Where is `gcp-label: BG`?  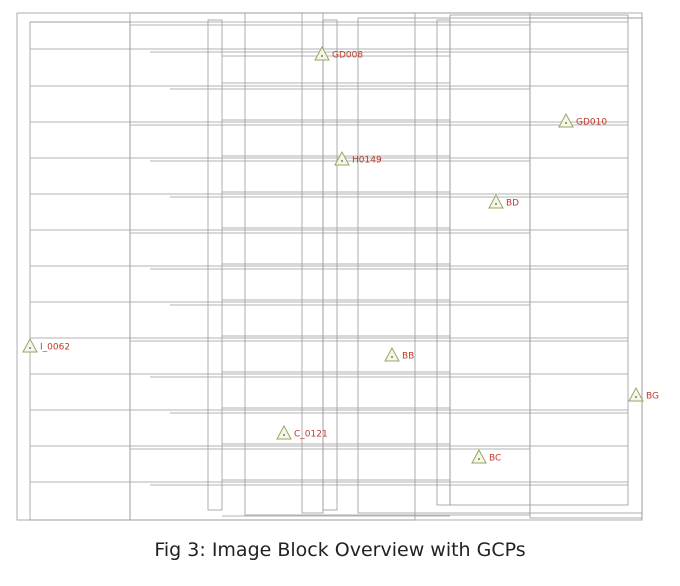
gcp-label: BG is located at coordinates (652, 397).